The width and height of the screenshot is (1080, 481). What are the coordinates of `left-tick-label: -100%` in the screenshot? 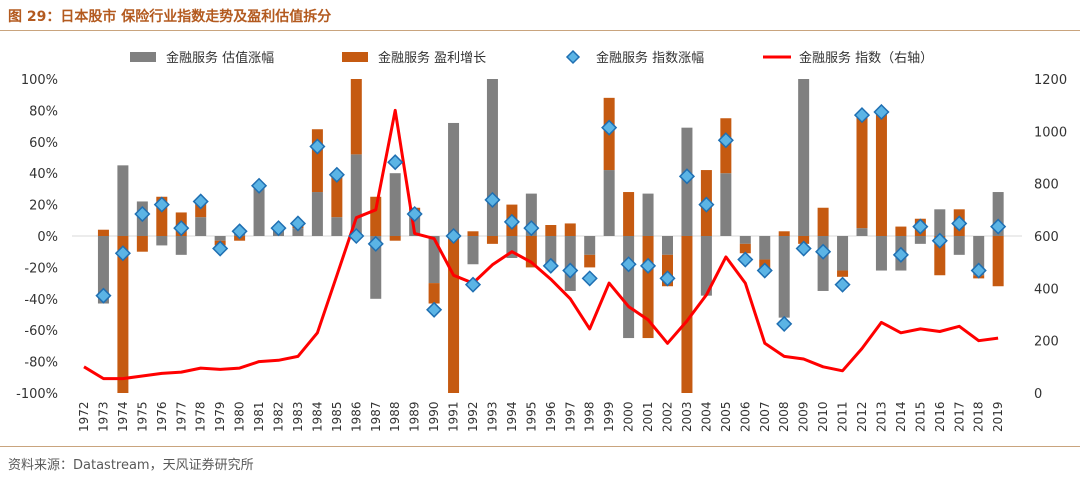 It's located at (37, 394).